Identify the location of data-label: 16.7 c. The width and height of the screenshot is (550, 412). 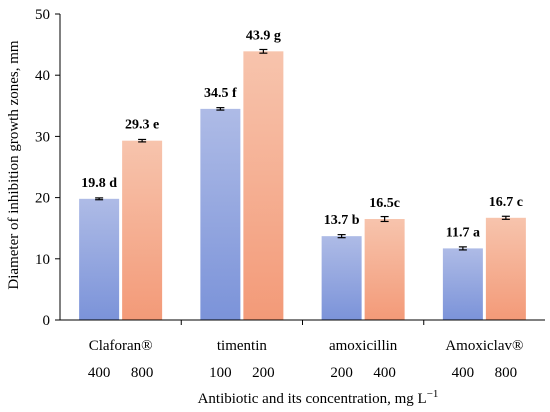
(506, 202).